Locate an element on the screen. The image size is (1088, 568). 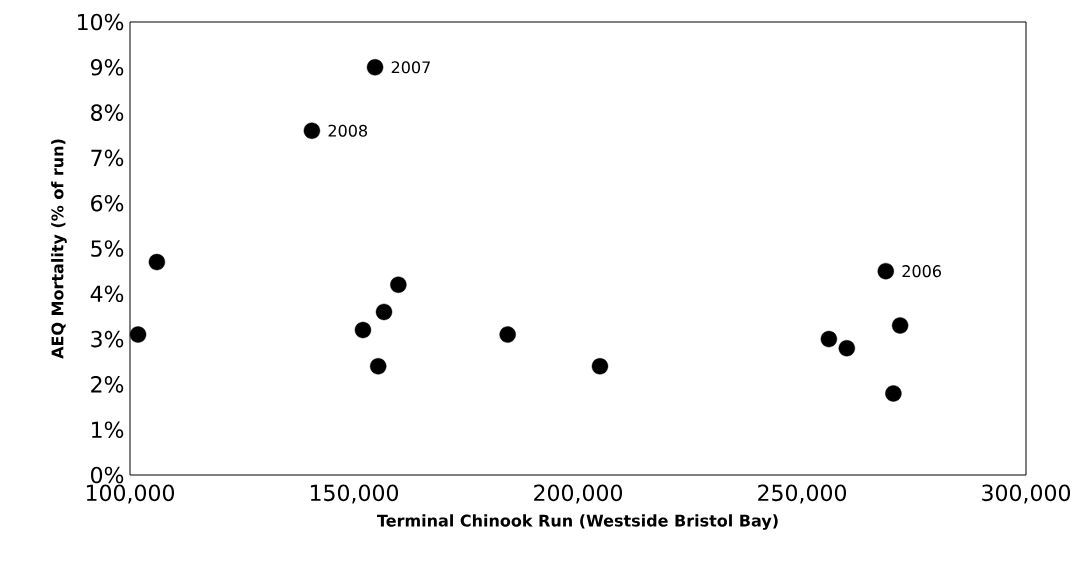
annotation: 2008 is located at coordinates (348, 130).